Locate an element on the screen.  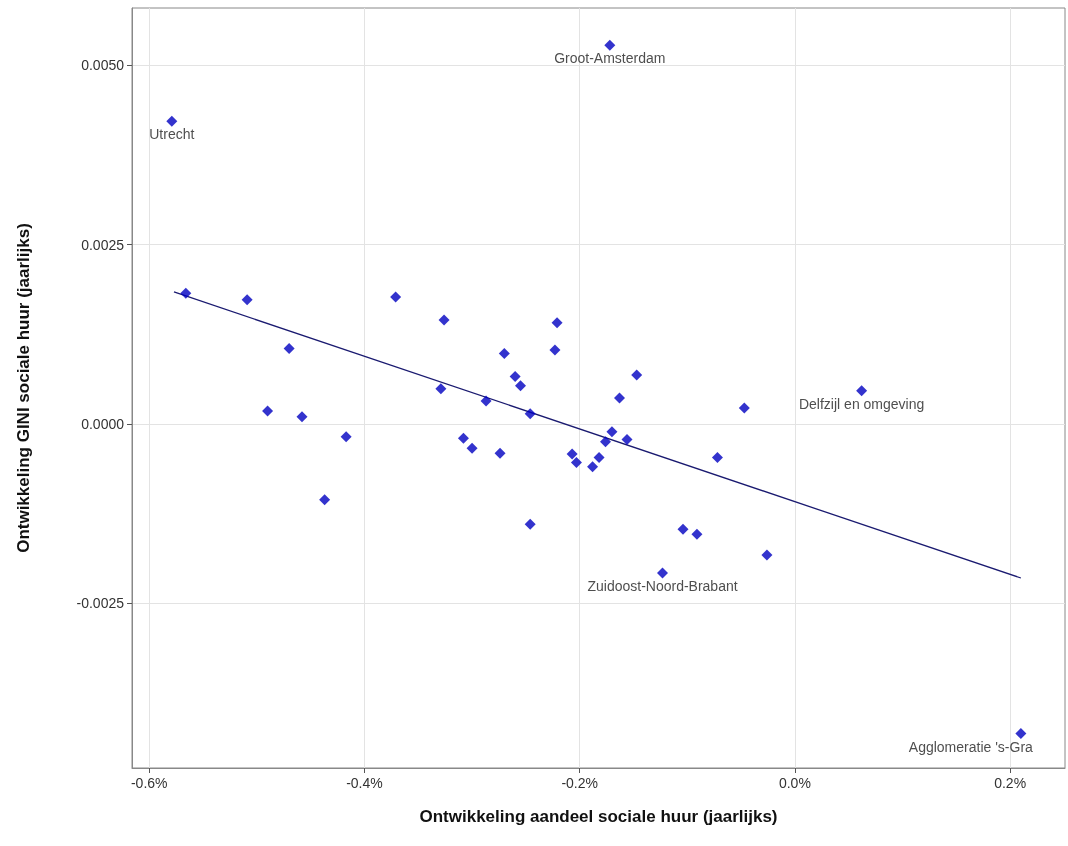
x-tick-label: -0.4% is located at coordinates (364, 783).